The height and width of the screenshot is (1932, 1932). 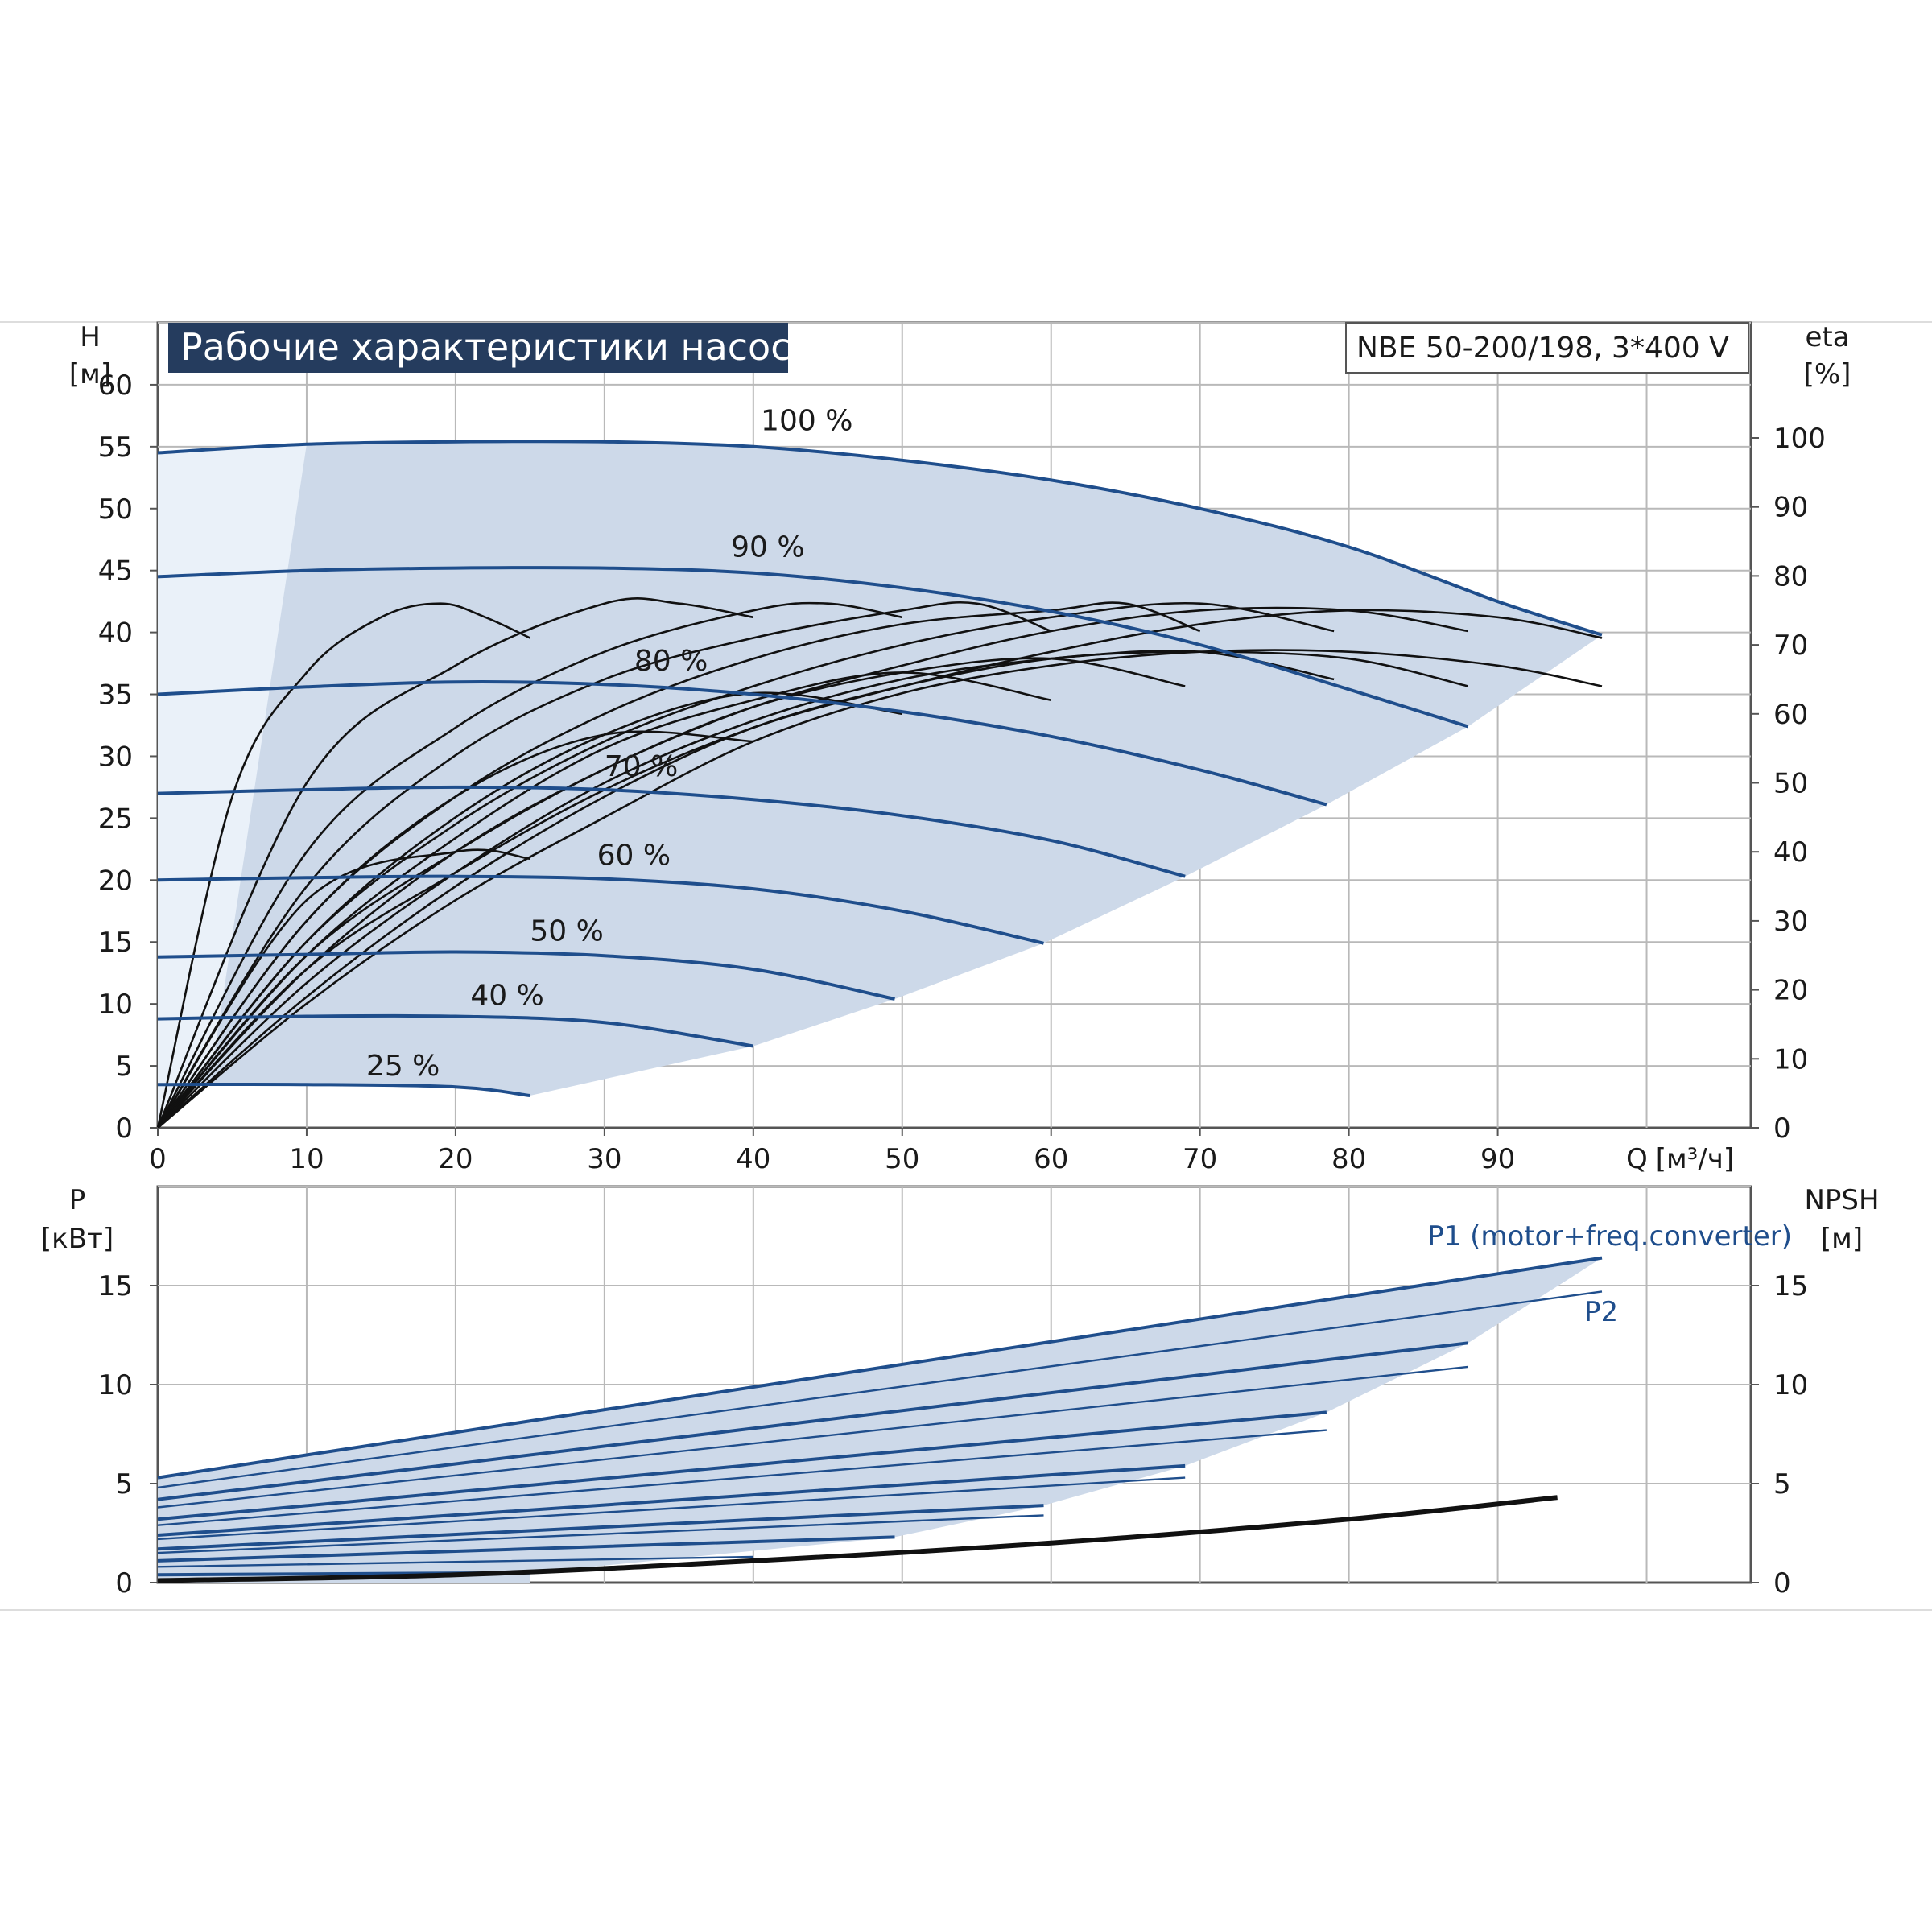 What do you see at coordinates (1542, 348) in the screenshot?
I see `model-label: NBE 50-200/198, 3*400 V` at bounding box center [1542, 348].